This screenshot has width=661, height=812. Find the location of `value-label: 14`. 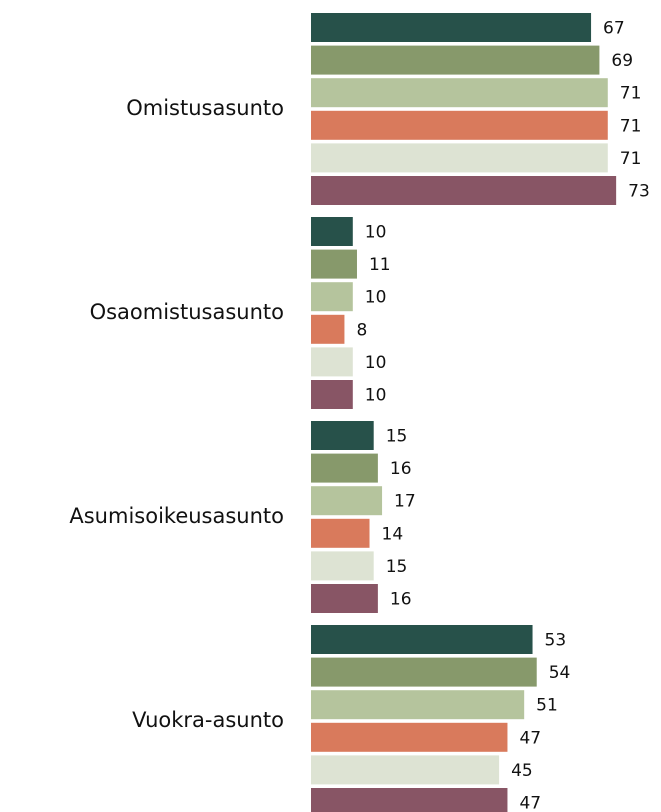

value-label: 14 is located at coordinates (393, 534).